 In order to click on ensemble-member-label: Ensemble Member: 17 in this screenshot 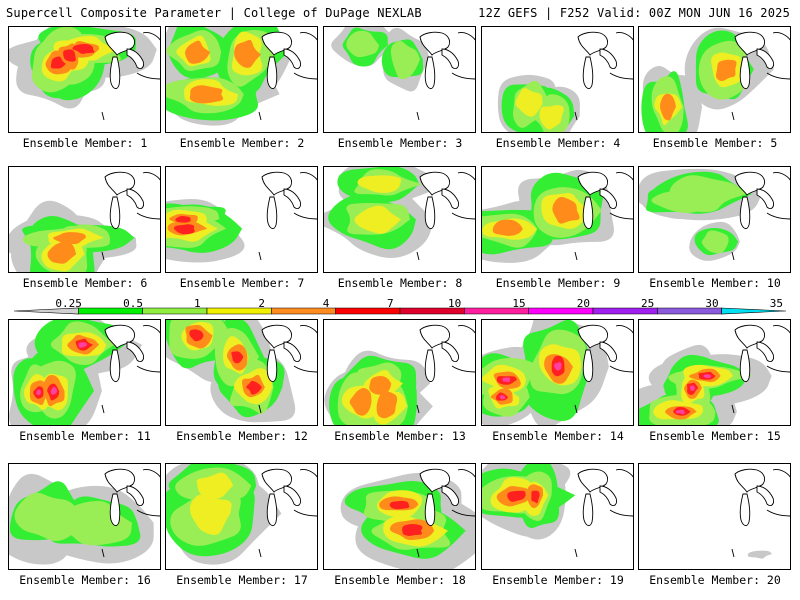, I will do `click(242, 580)`.